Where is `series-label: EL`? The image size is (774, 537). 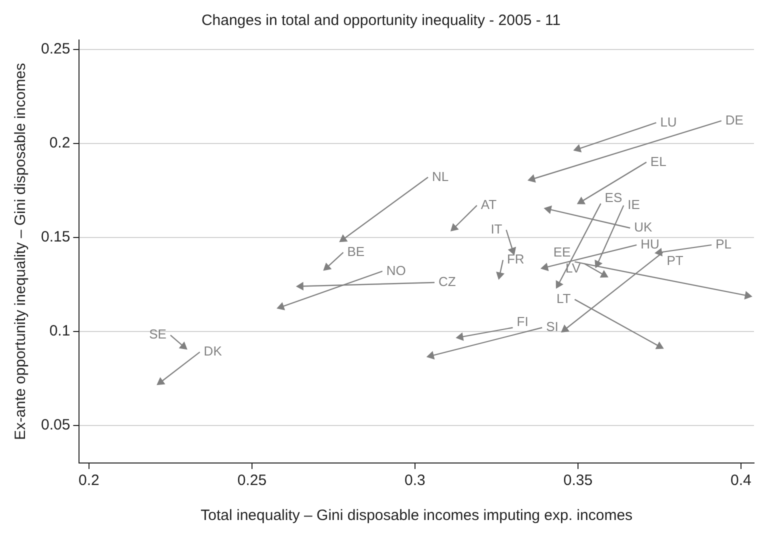
series-label: EL is located at coordinates (658, 161).